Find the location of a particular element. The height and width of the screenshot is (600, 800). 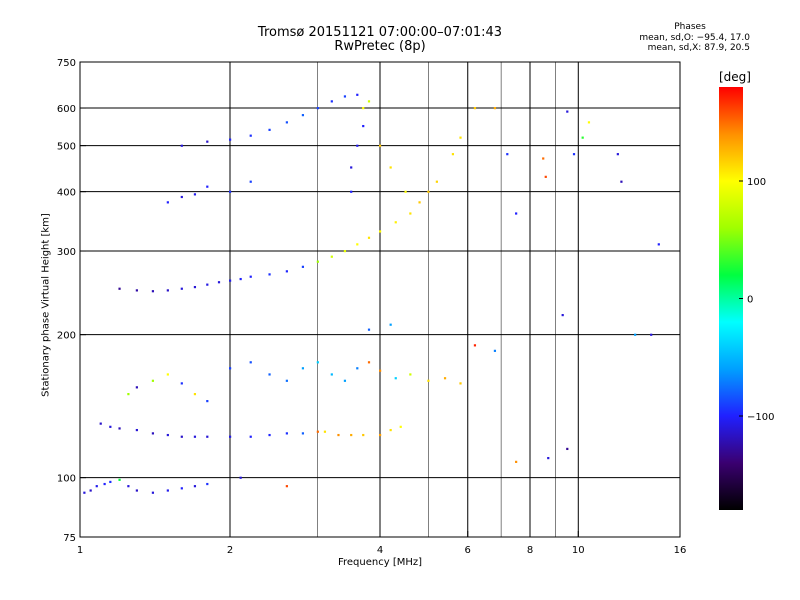

x-axis-ticks: 1 2 4 6 8 10 16 is located at coordinates (382, 543).